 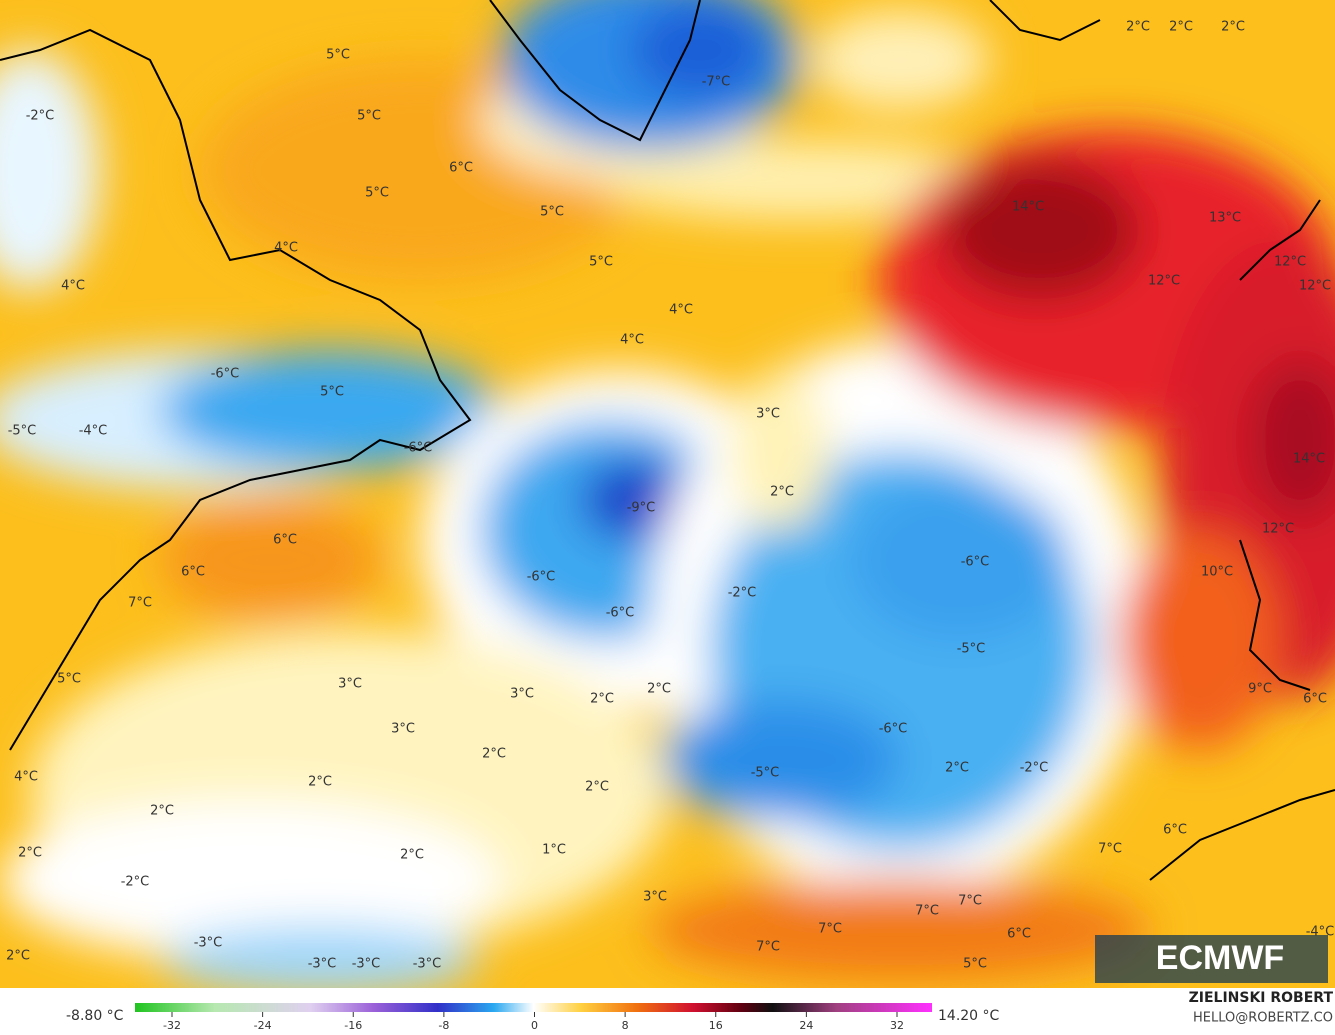 What do you see at coordinates (172, 1025) in the screenshot?
I see `colorbar-tick-label: -32` at bounding box center [172, 1025].